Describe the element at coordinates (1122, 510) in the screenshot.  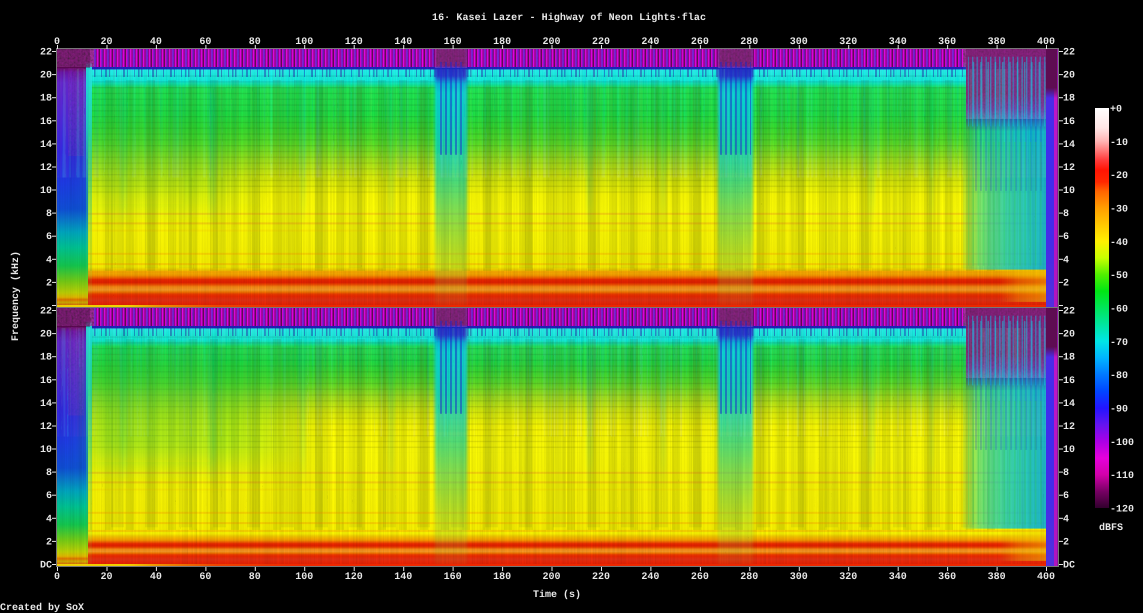
I see `svg-text: -120` at that location.